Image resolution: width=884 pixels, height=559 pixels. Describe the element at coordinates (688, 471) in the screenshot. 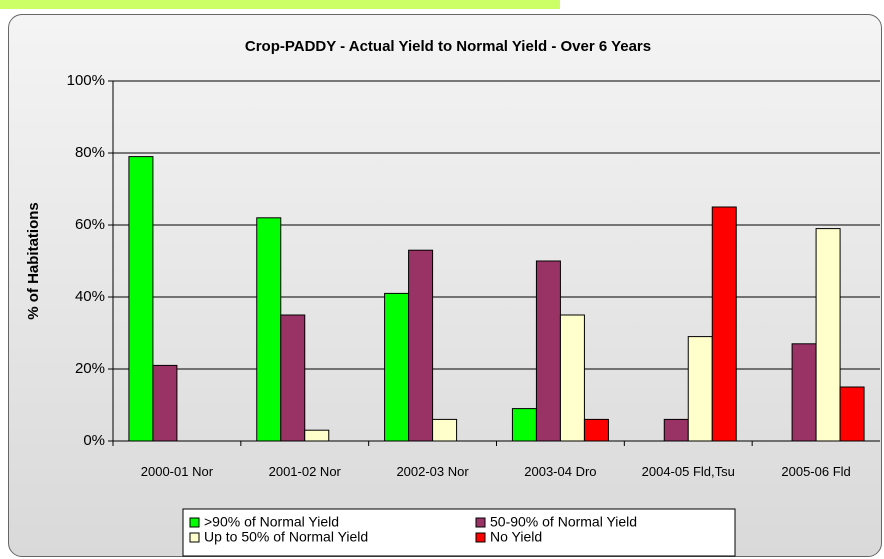

I see `x-tick-label: 2004-05 Fld,Tsu` at that location.